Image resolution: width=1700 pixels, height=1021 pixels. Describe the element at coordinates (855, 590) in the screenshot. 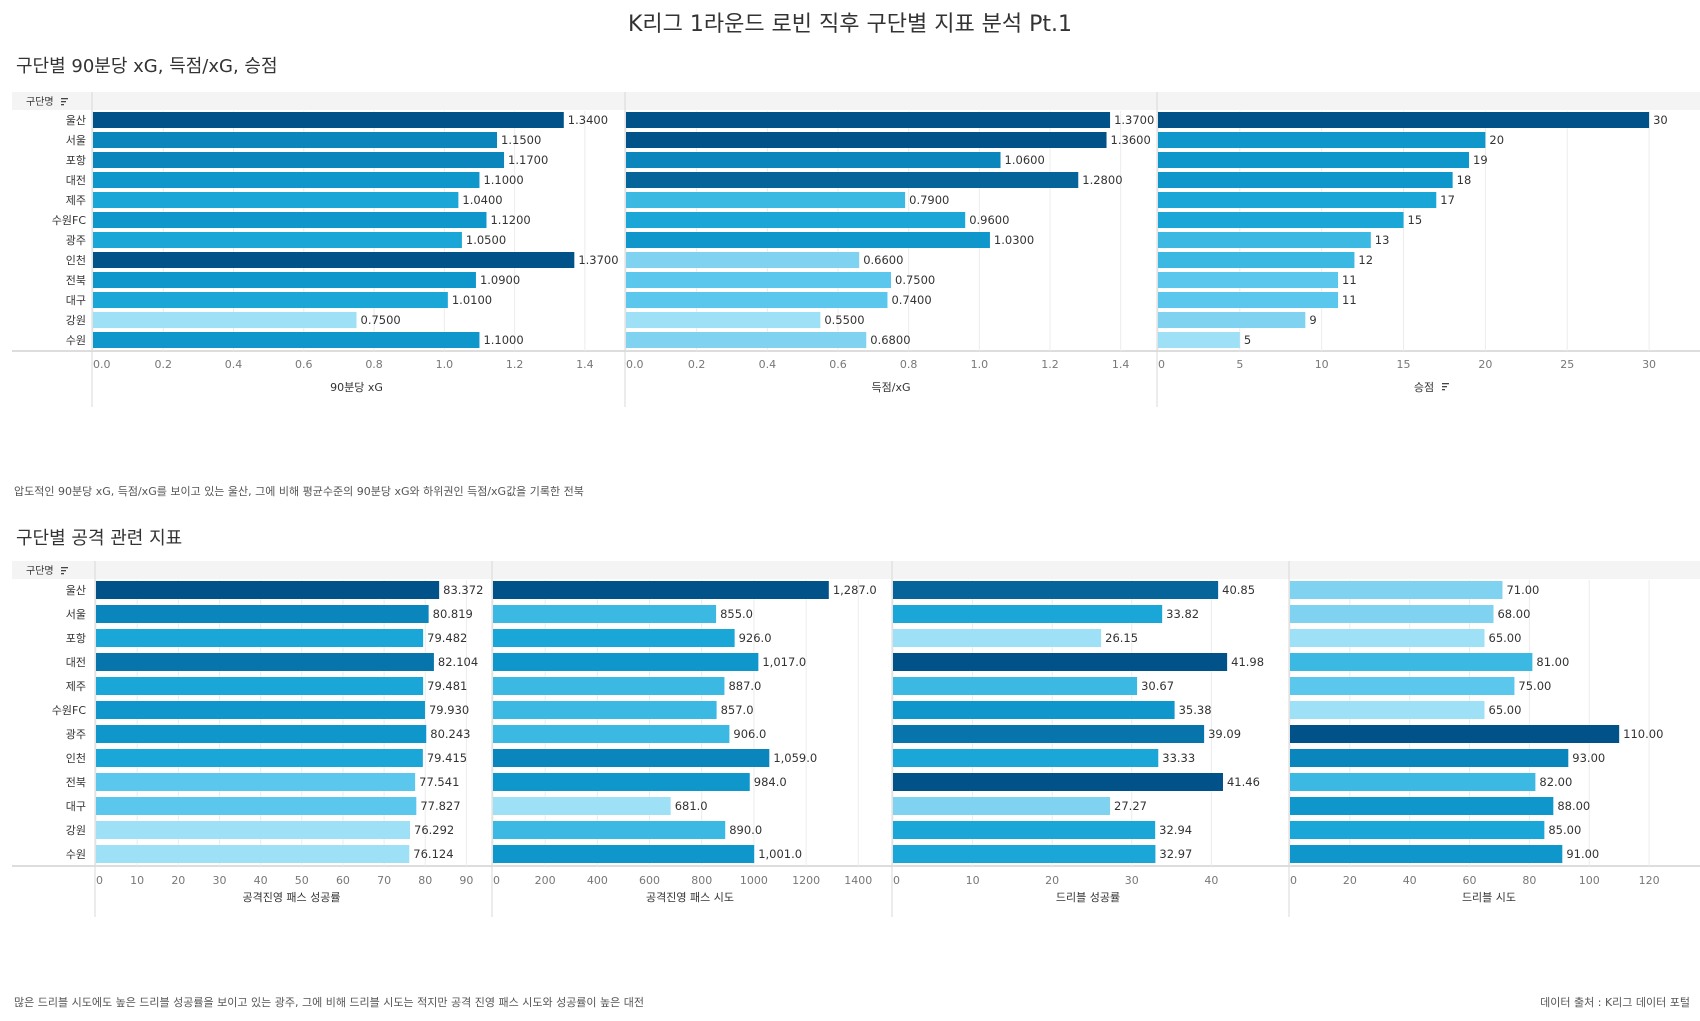

I see `value-label: 1,287.0` at that location.